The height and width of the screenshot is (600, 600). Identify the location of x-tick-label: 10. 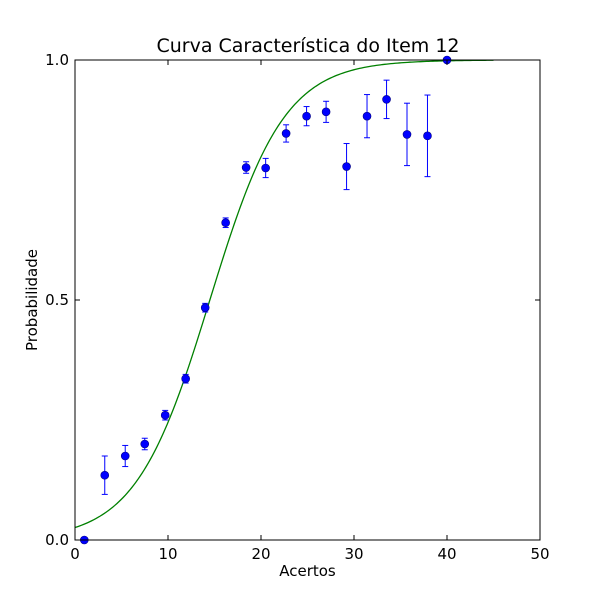
(167, 554).